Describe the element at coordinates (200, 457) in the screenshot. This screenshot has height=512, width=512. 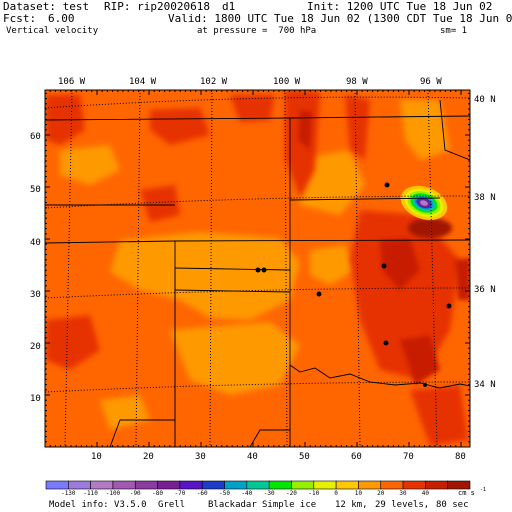
I see `x-tick-label: 30` at that location.